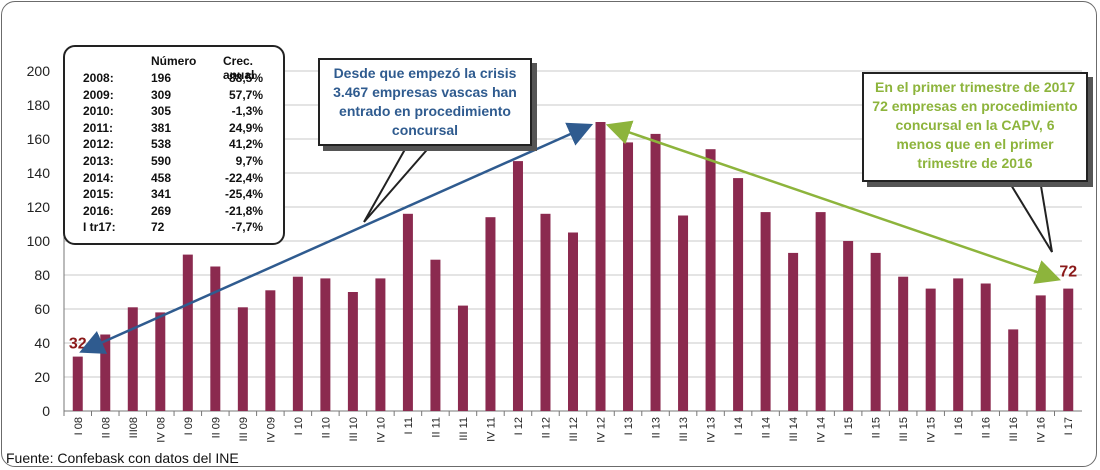  What do you see at coordinates (216, 427) in the screenshot?
I see `x-tick-label: II 09` at bounding box center [216, 427].